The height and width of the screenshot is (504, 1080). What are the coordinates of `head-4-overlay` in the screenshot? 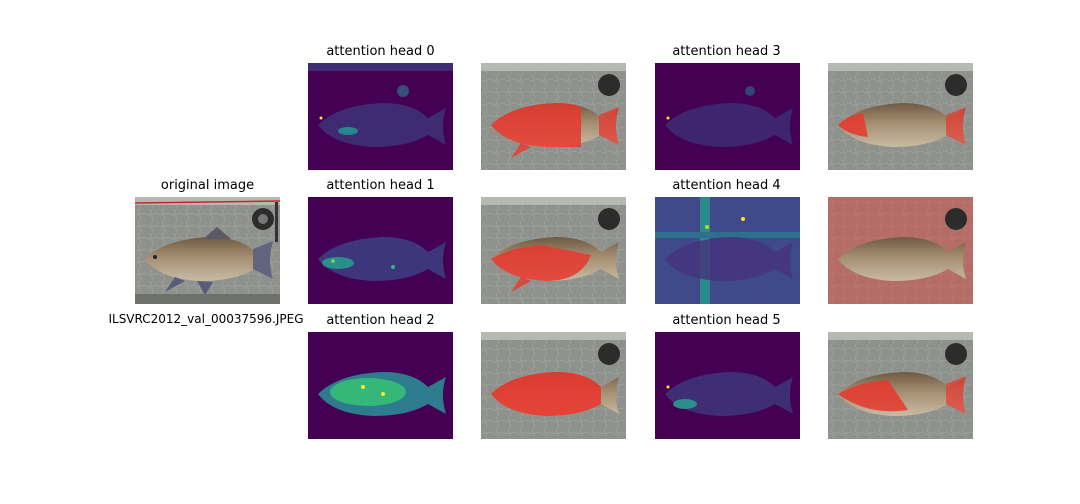 It's located at (900, 250).